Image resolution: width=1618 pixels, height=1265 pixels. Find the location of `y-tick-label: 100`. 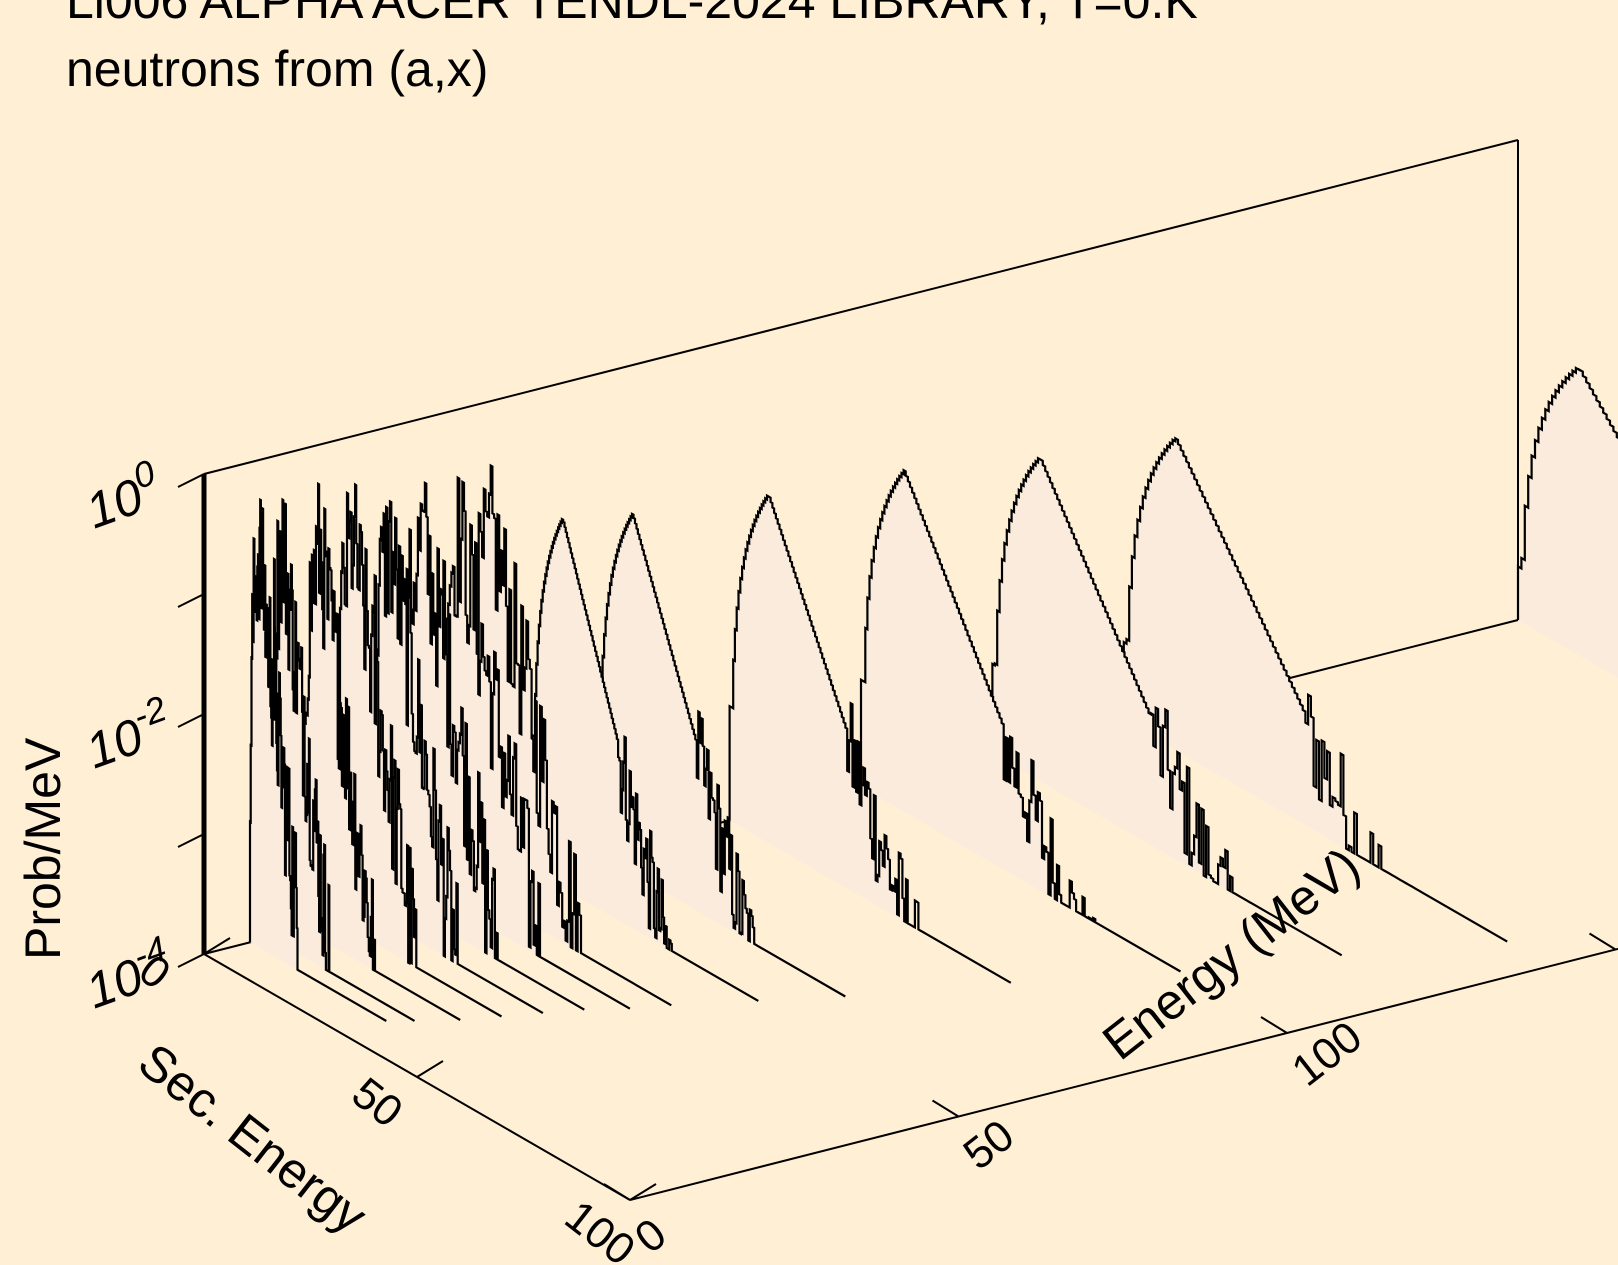

y-tick-label: 100 is located at coordinates (600, 1228).